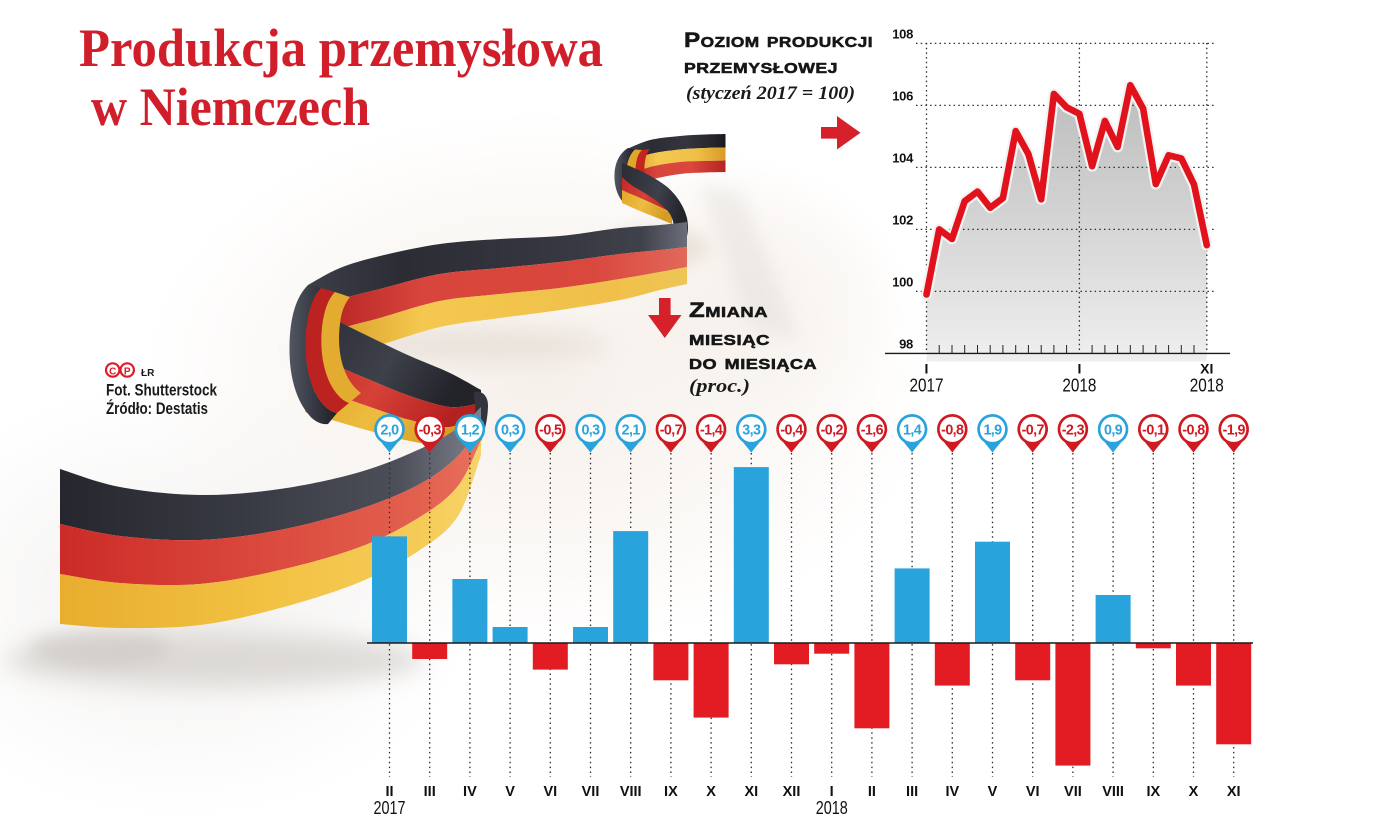  I want to click on svg-text: -0,2, so click(832, 430).